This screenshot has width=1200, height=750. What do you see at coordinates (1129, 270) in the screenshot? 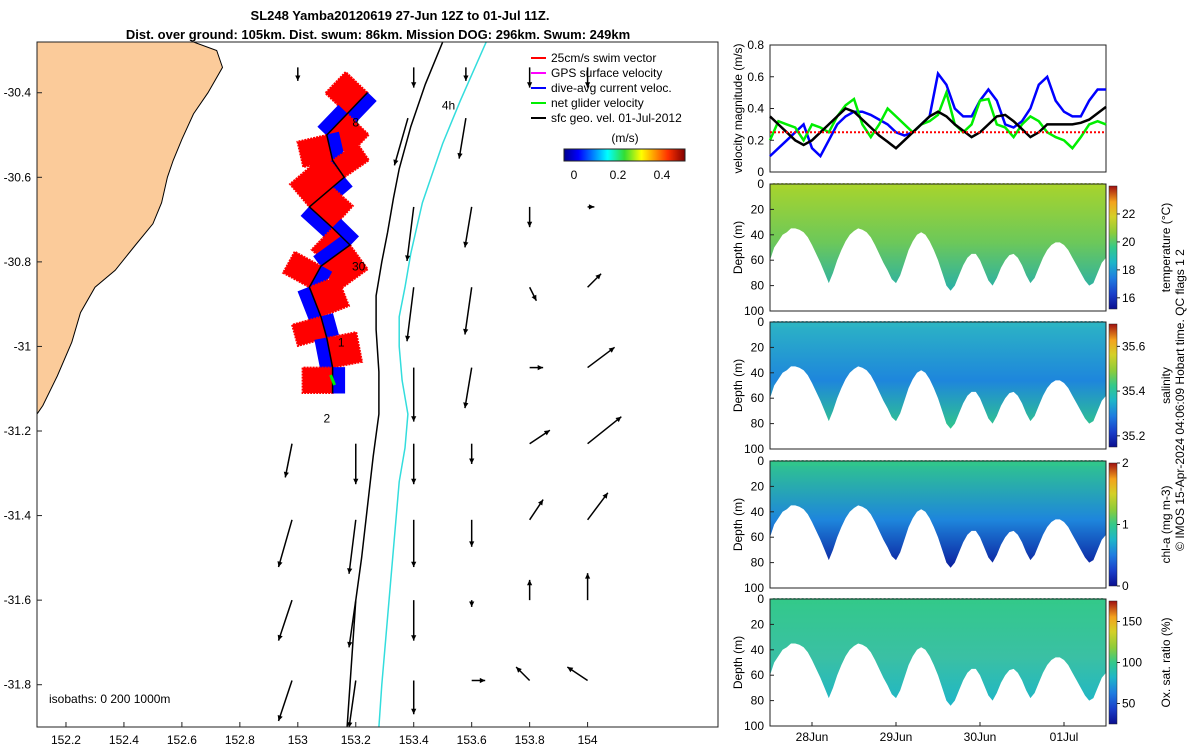
I see `colorbar-tick-label: 18` at bounding box center [1129, 270].